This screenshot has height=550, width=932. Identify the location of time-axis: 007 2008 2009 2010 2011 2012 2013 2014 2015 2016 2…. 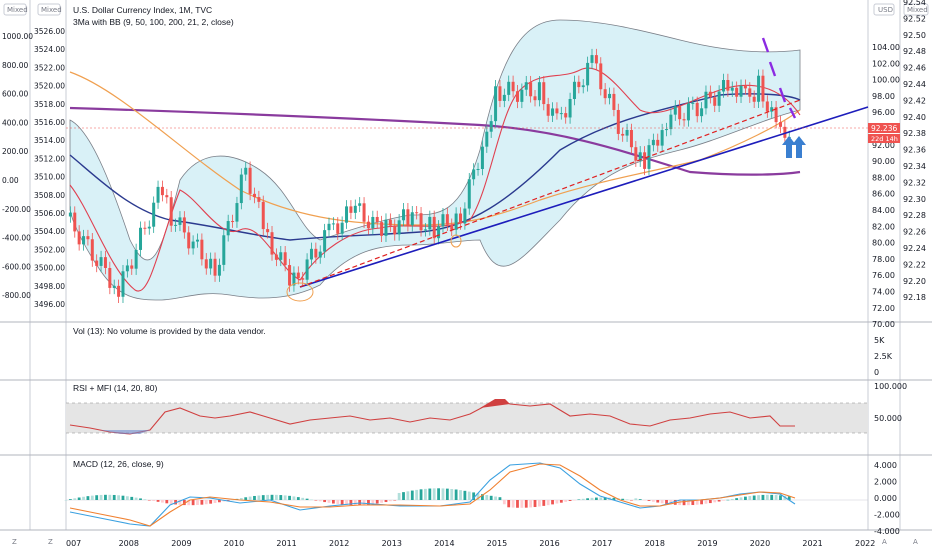
(470, 543).